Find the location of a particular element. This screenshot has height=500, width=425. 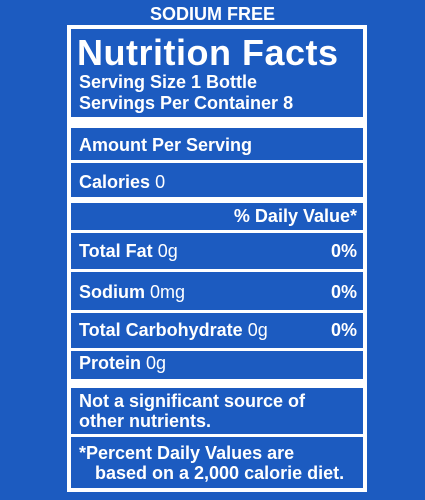

nutrient-line: Total Fat 0g is located at coordinates (128, 251).